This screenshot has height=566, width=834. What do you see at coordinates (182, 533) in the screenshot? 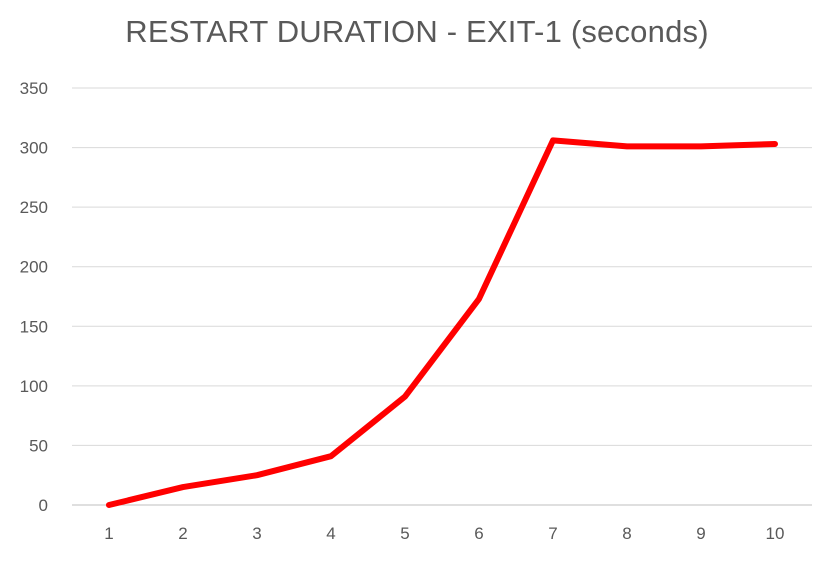
I see `x-tick-label: 2` at bounding box center [182, 533].